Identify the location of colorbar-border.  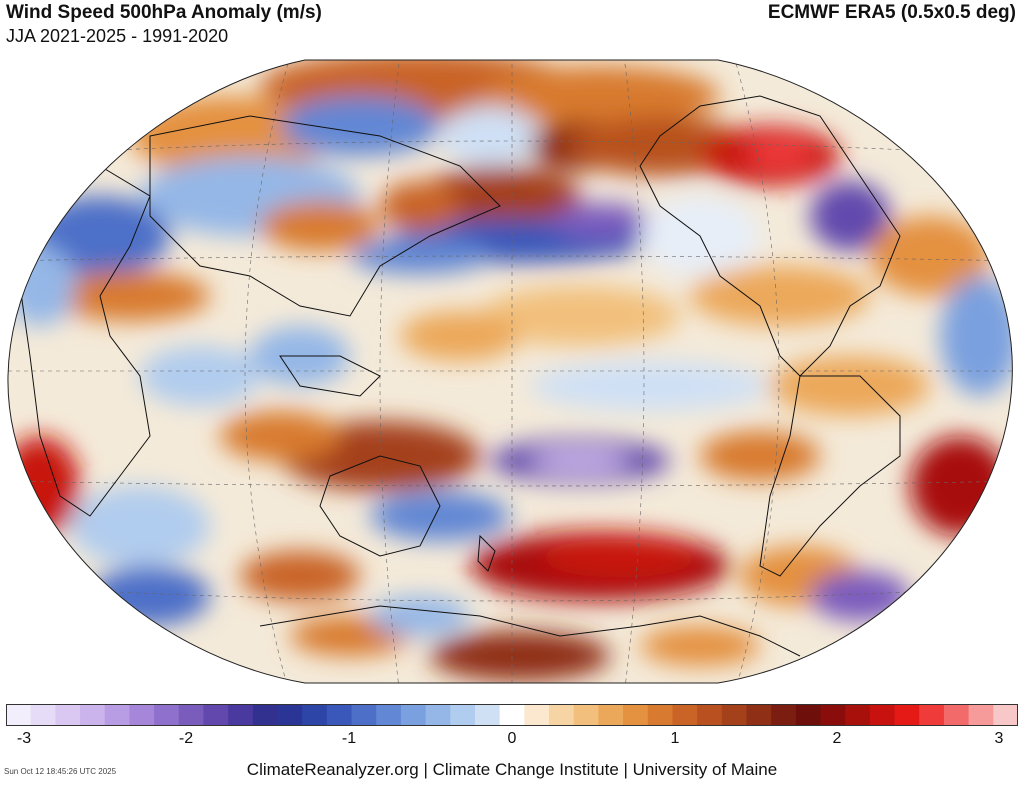
(512, 715).